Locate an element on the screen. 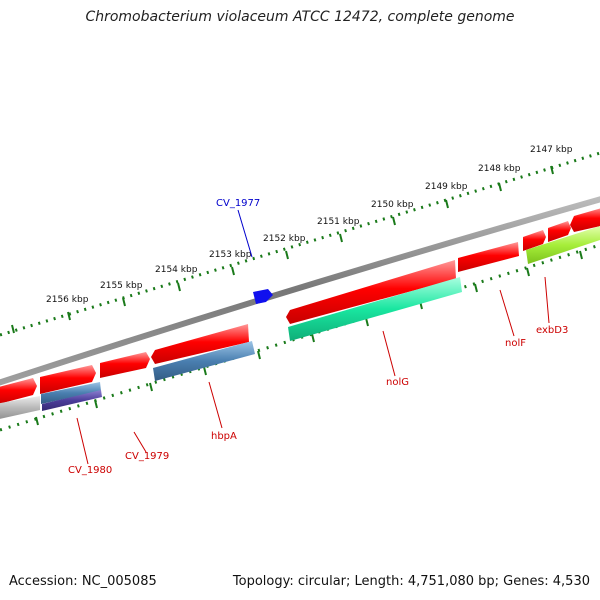 The image size is (600, 600). label-hbpA: hbpA is located at coordinates (224, 436).